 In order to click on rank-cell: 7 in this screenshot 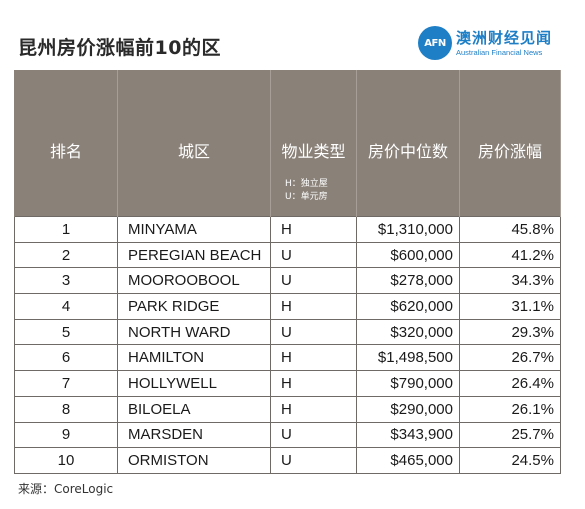, I will do `click(66, 383)`.